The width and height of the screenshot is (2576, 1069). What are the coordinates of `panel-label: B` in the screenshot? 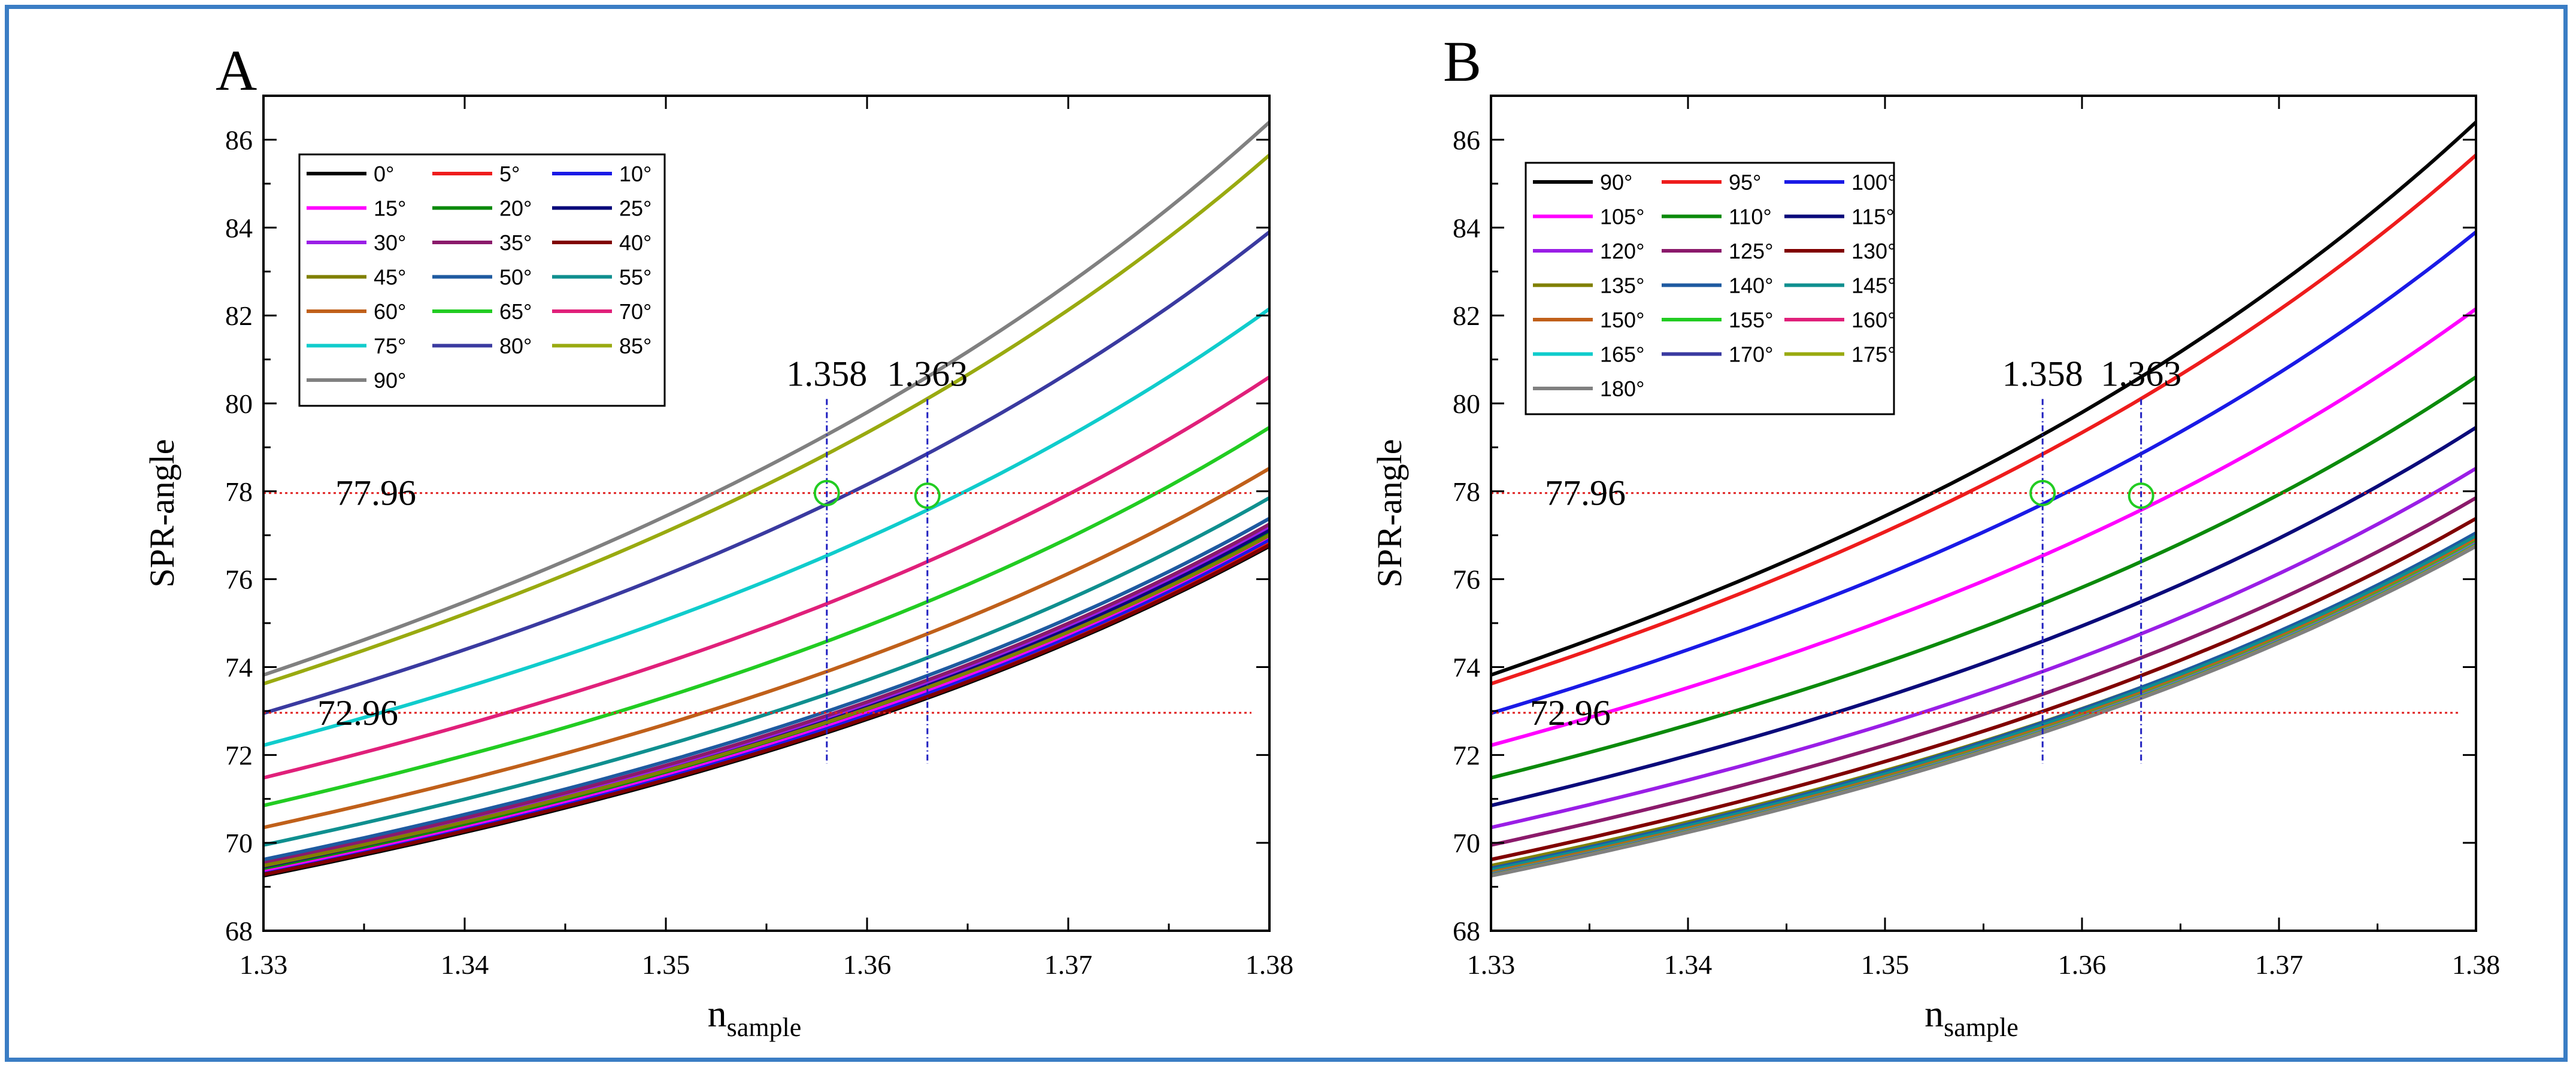 It's located at (1462, 61).